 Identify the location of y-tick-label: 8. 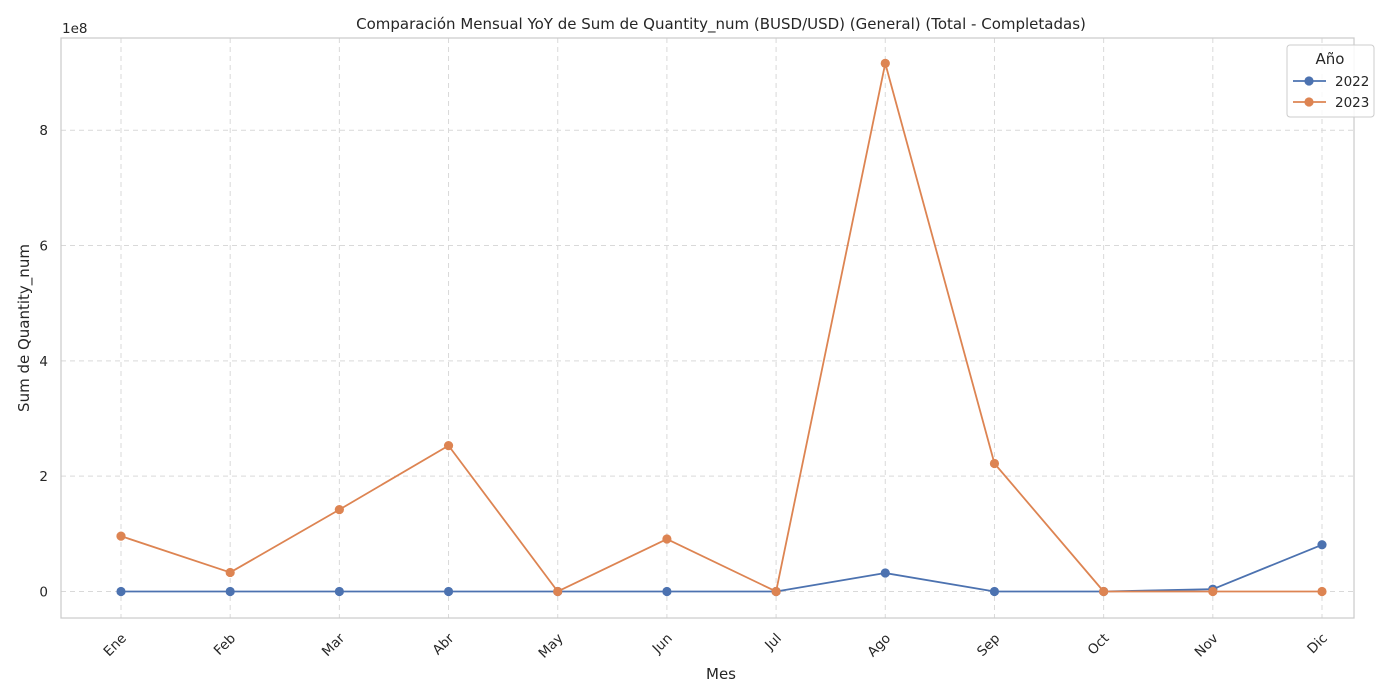
(43, 131).